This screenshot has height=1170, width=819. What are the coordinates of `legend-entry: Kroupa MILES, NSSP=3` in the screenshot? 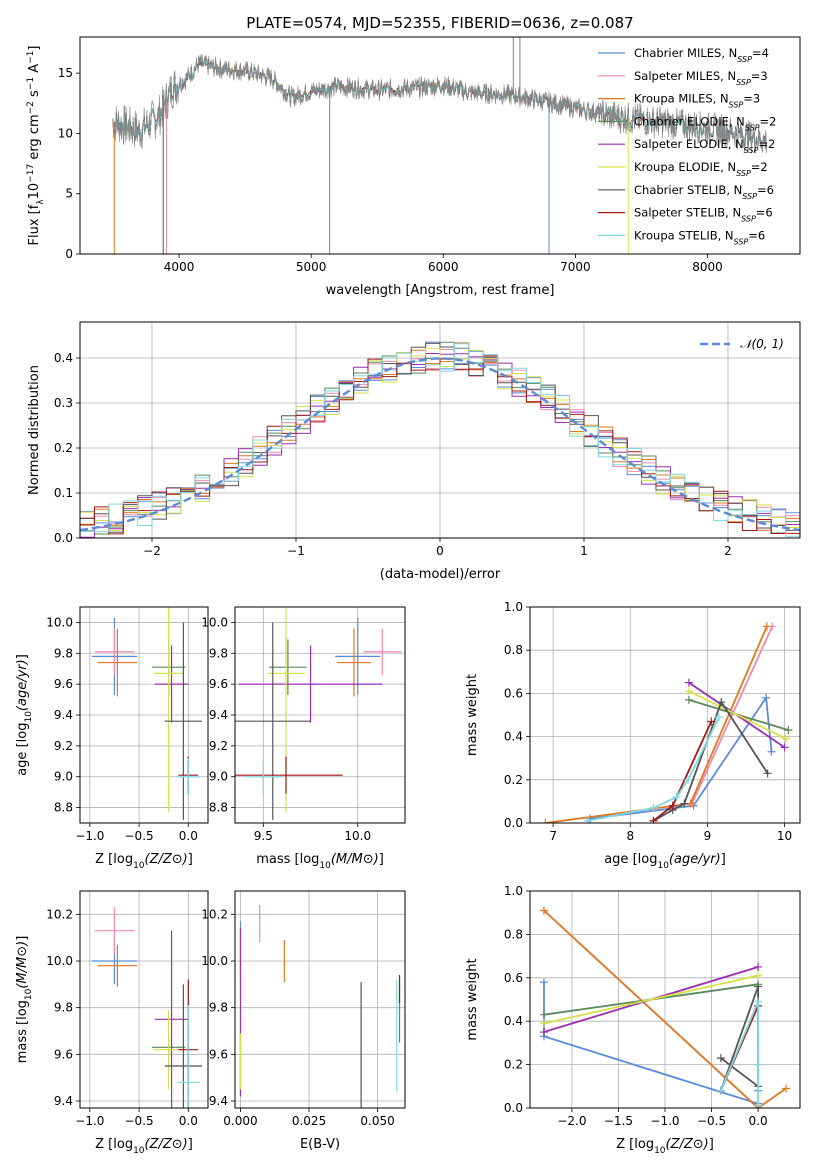 It's located at (697, 101).